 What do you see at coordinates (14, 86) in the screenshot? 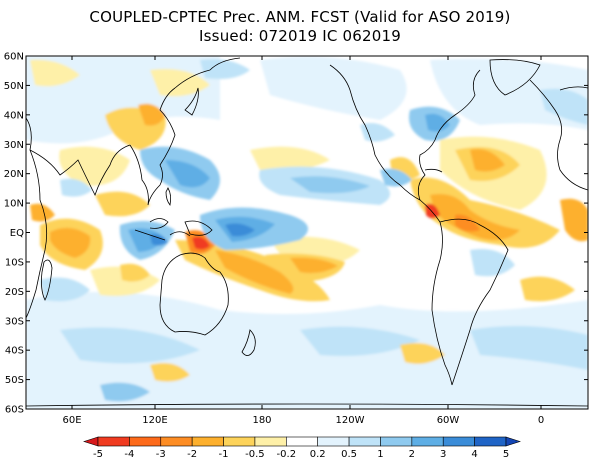
I see `lat-label: 50N` at bounding box center [14, 86].